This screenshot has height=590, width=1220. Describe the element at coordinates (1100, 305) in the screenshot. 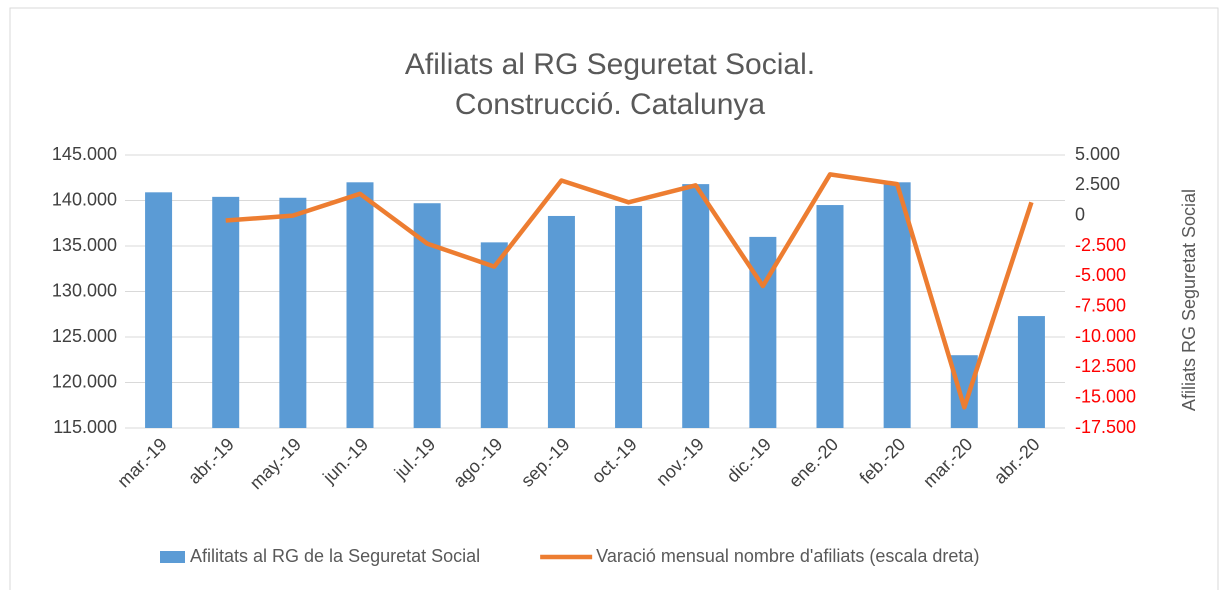

I see `y2-tick-label: -7.500` at that location.